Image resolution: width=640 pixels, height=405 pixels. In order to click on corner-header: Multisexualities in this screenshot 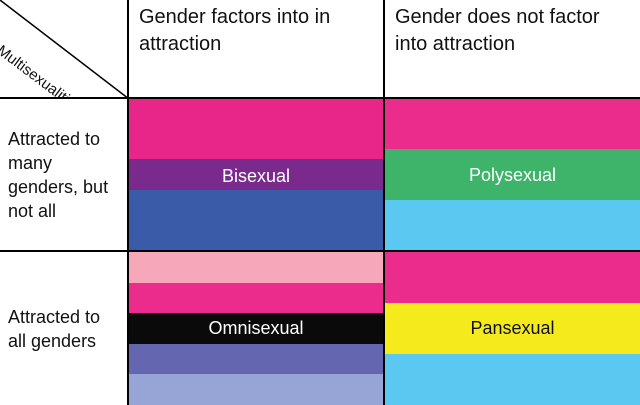, I will do `click(64, 49)`.